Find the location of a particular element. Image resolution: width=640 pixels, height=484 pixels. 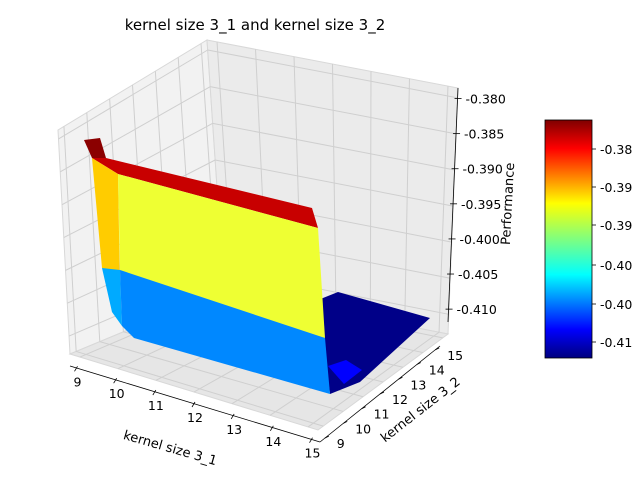

y-tick-label: 12 is located at coordinates (400, 399).